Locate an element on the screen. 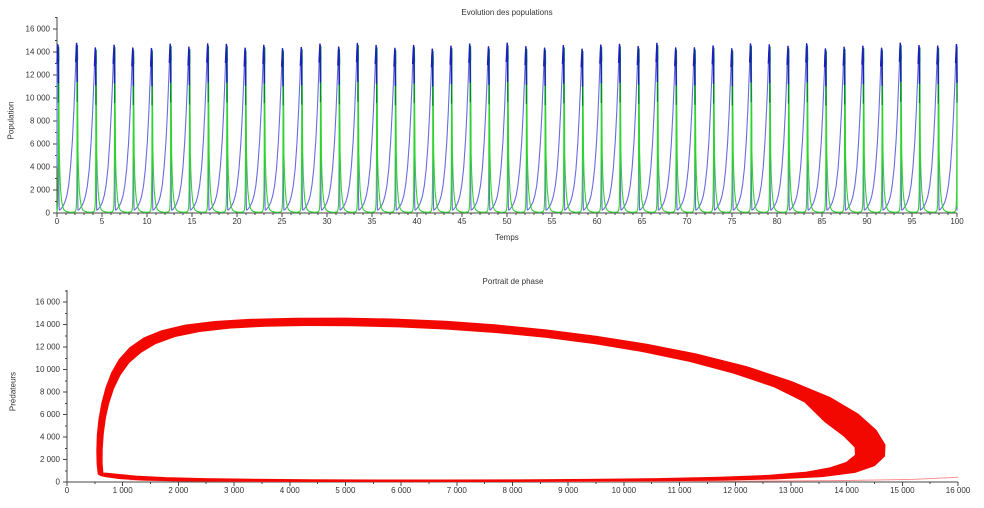 This screenshot has height=508, width=984. population-chart-title: Evolution des populations is located at coordinates (507, 12).